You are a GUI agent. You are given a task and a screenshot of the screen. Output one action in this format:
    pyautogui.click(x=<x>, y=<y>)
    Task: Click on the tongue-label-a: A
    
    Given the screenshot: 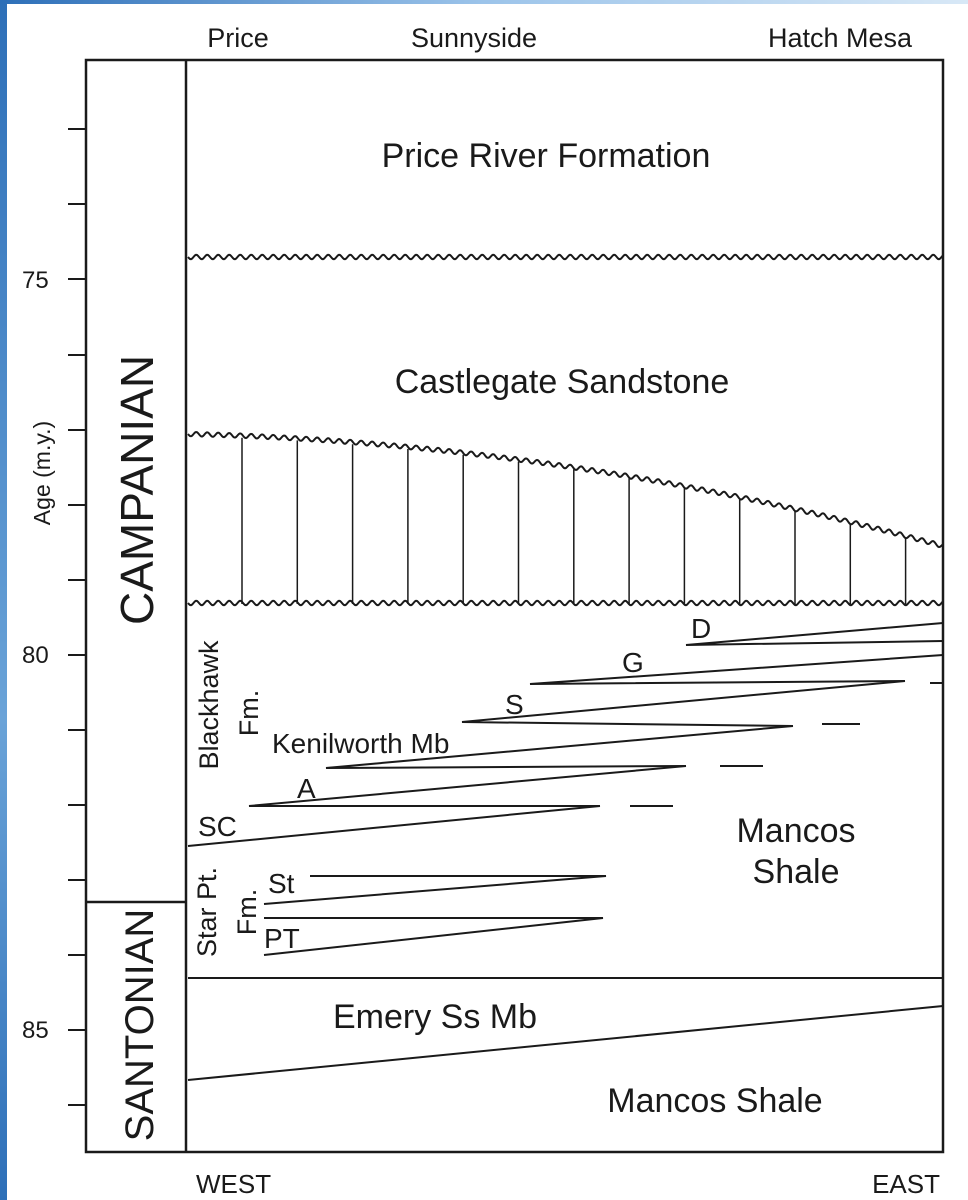 What is the action you would take?
    pyautogui.click(x=306, y=788)
    